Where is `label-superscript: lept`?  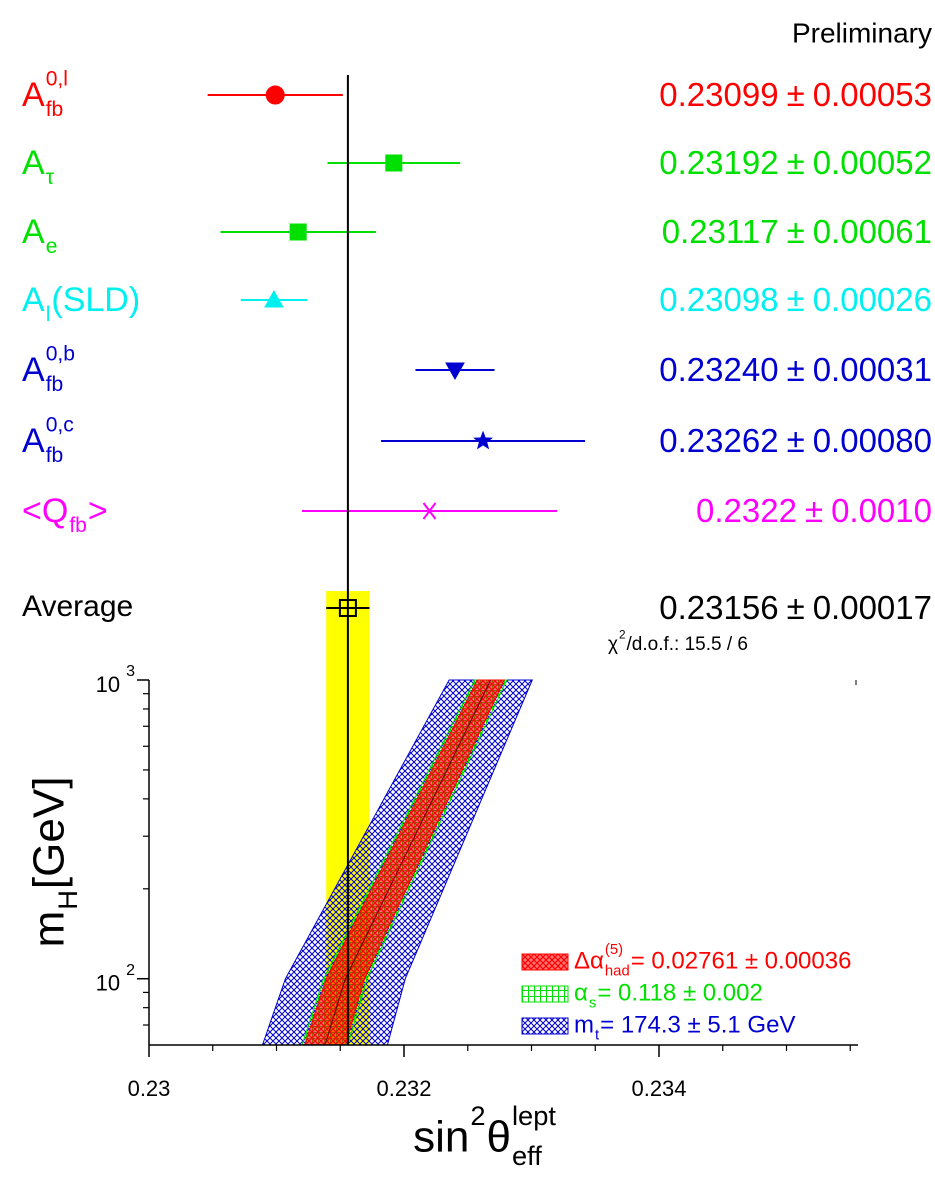
label-superscript: lept is located at coordinates (534, 1115).